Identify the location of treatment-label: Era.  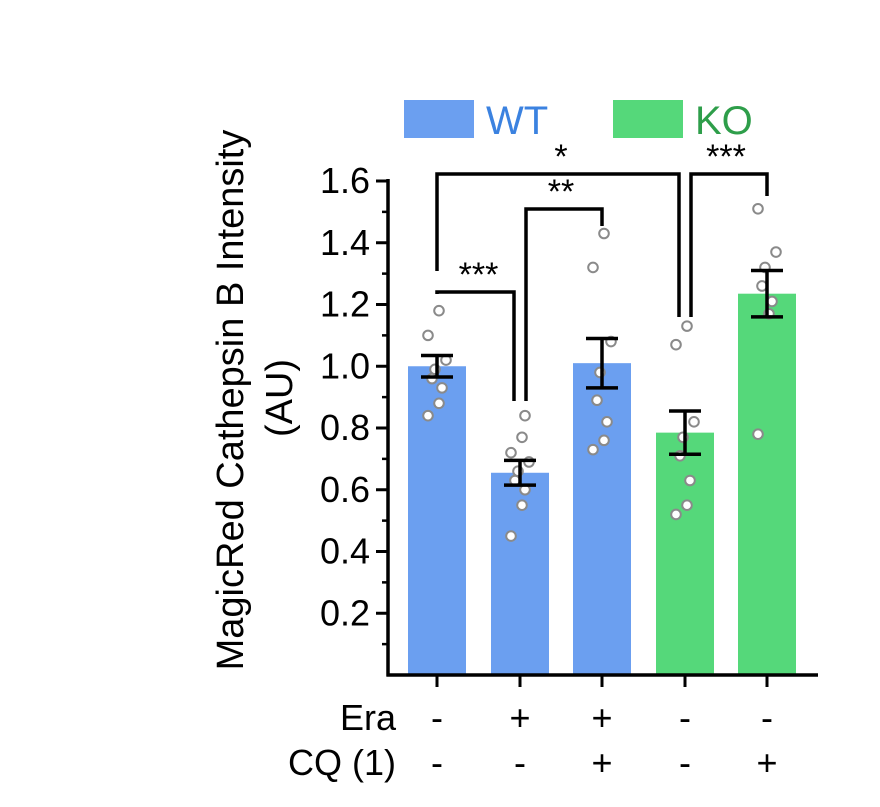
(368, 717).